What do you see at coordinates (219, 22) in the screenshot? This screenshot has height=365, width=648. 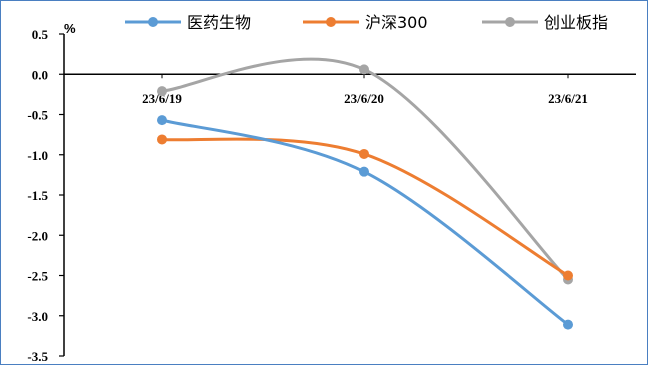 I see `legend-label: 医药生物` at bounding box center [219, 22].